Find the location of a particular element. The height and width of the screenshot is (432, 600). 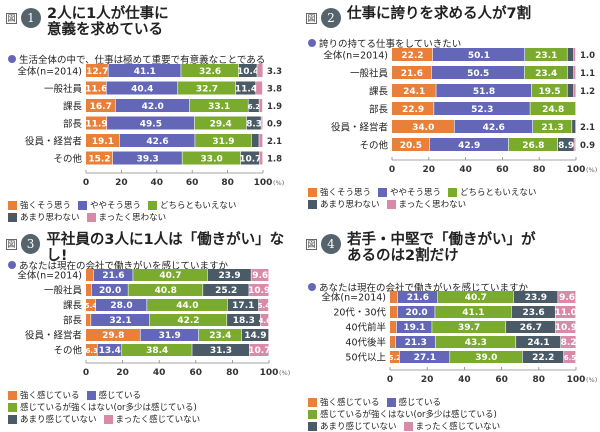

legend-item: 感じているが強くはない(or多少は感じている) is located at coordinates (102, 407).